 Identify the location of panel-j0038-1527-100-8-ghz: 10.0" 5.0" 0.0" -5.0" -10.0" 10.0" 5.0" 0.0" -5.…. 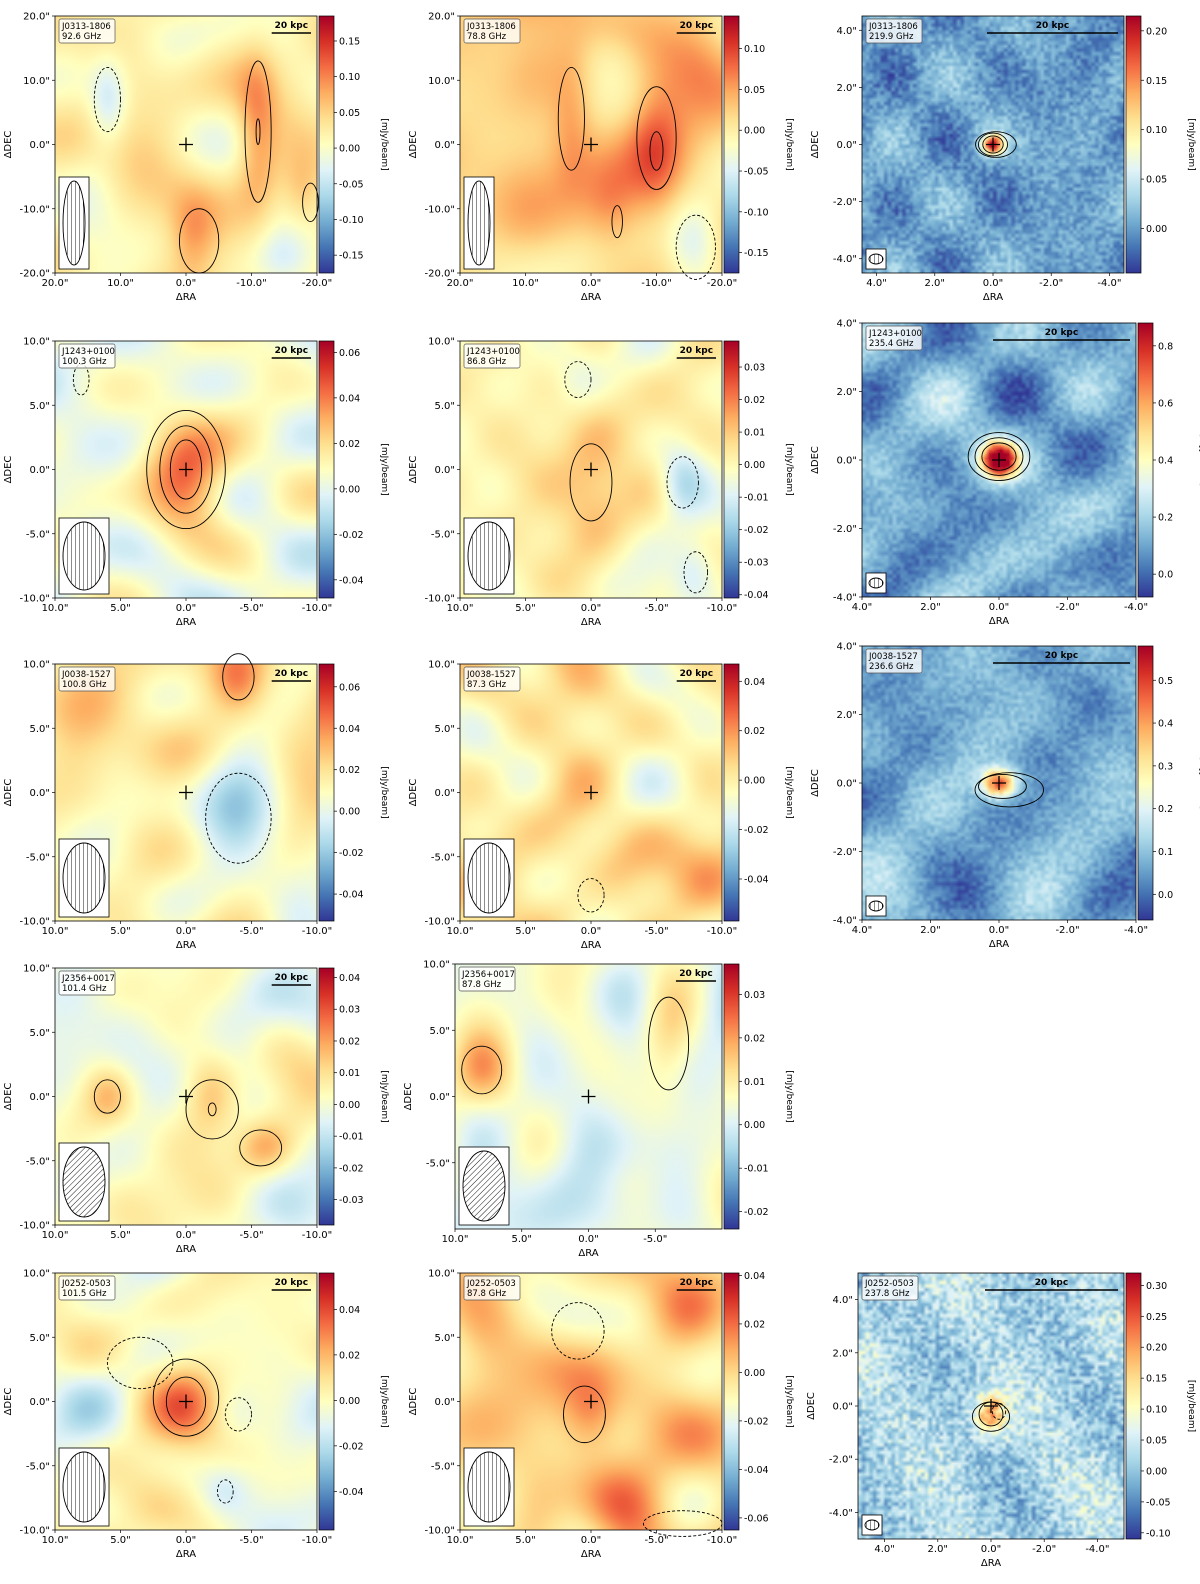
(196, 805).